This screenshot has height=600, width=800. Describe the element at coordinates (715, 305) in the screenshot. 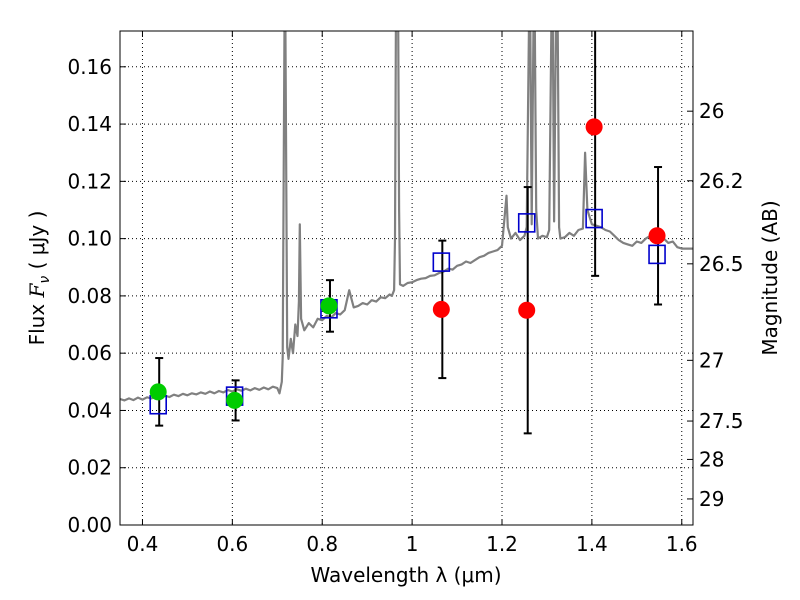

I see `y2-axis: 26 26.2 26.5 27 27.5 28 29` at that location.